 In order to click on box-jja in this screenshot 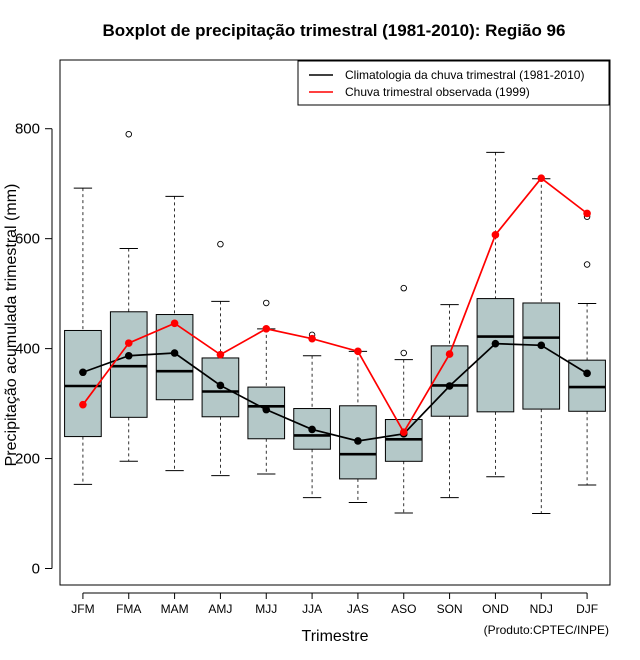, I will do `click(312, 415)`.